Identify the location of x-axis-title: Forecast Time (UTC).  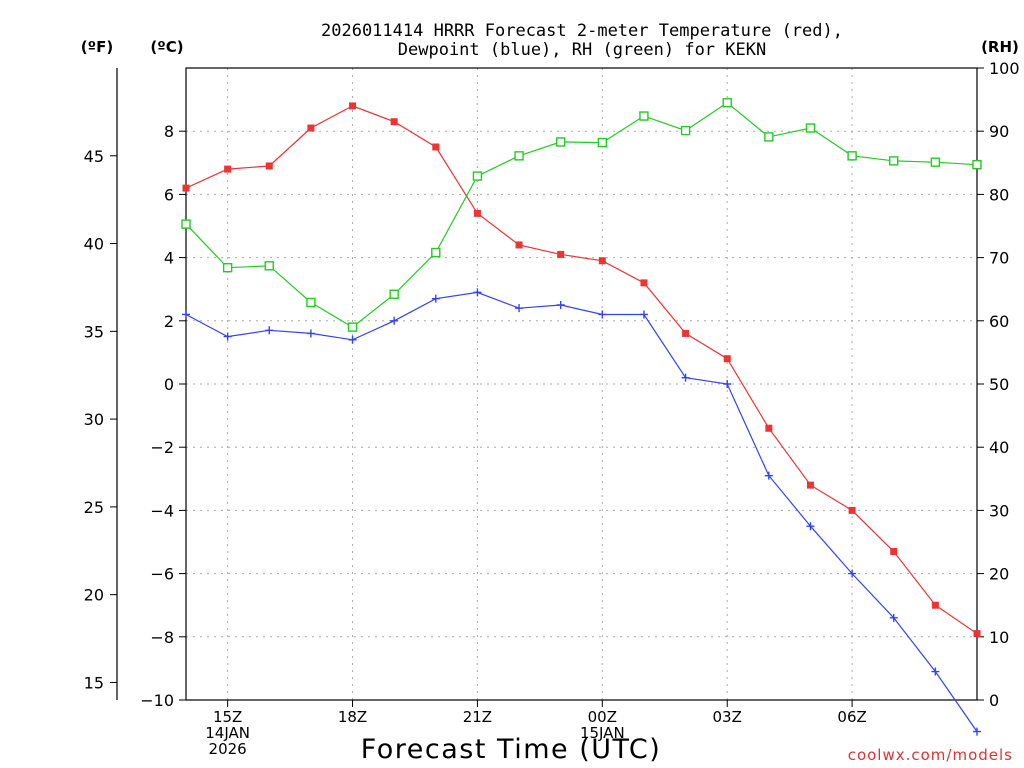
(511, 749).